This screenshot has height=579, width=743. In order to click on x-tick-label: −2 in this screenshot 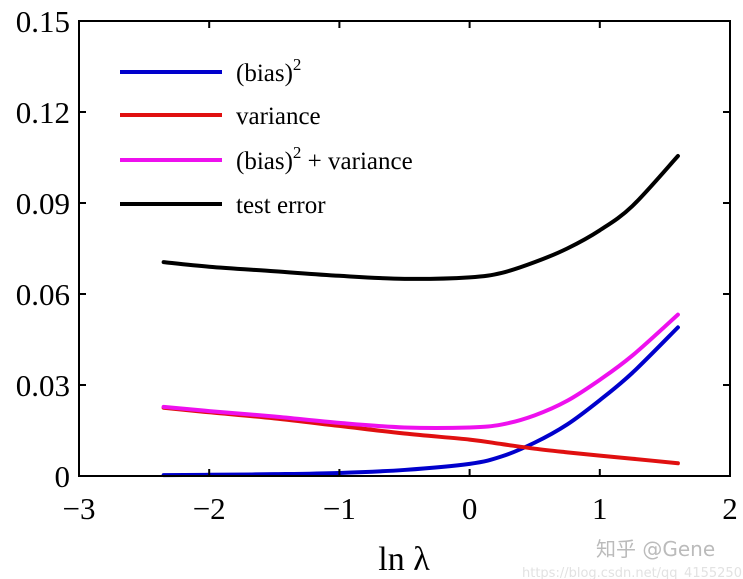, I will do `click(209, 508)`.